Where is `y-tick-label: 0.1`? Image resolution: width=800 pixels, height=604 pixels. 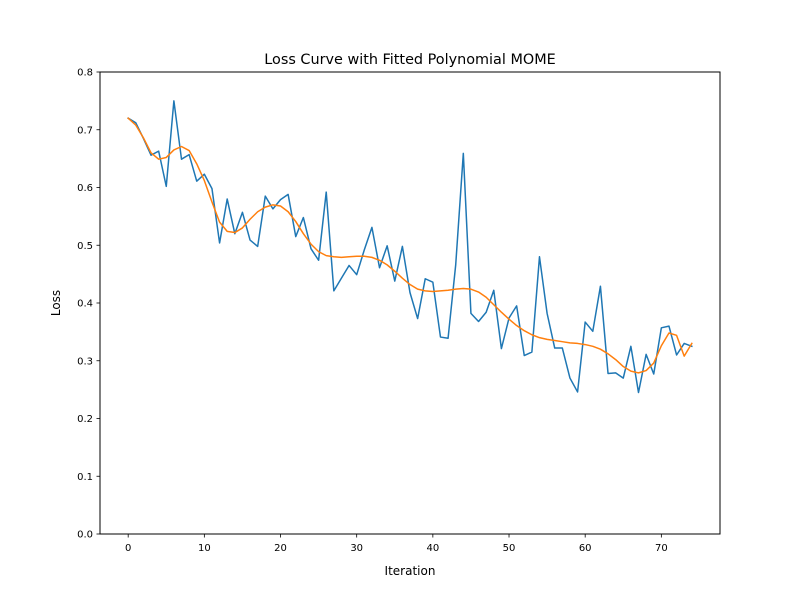
y-tick-label: 0.1 is located at coordinates (85, 477).